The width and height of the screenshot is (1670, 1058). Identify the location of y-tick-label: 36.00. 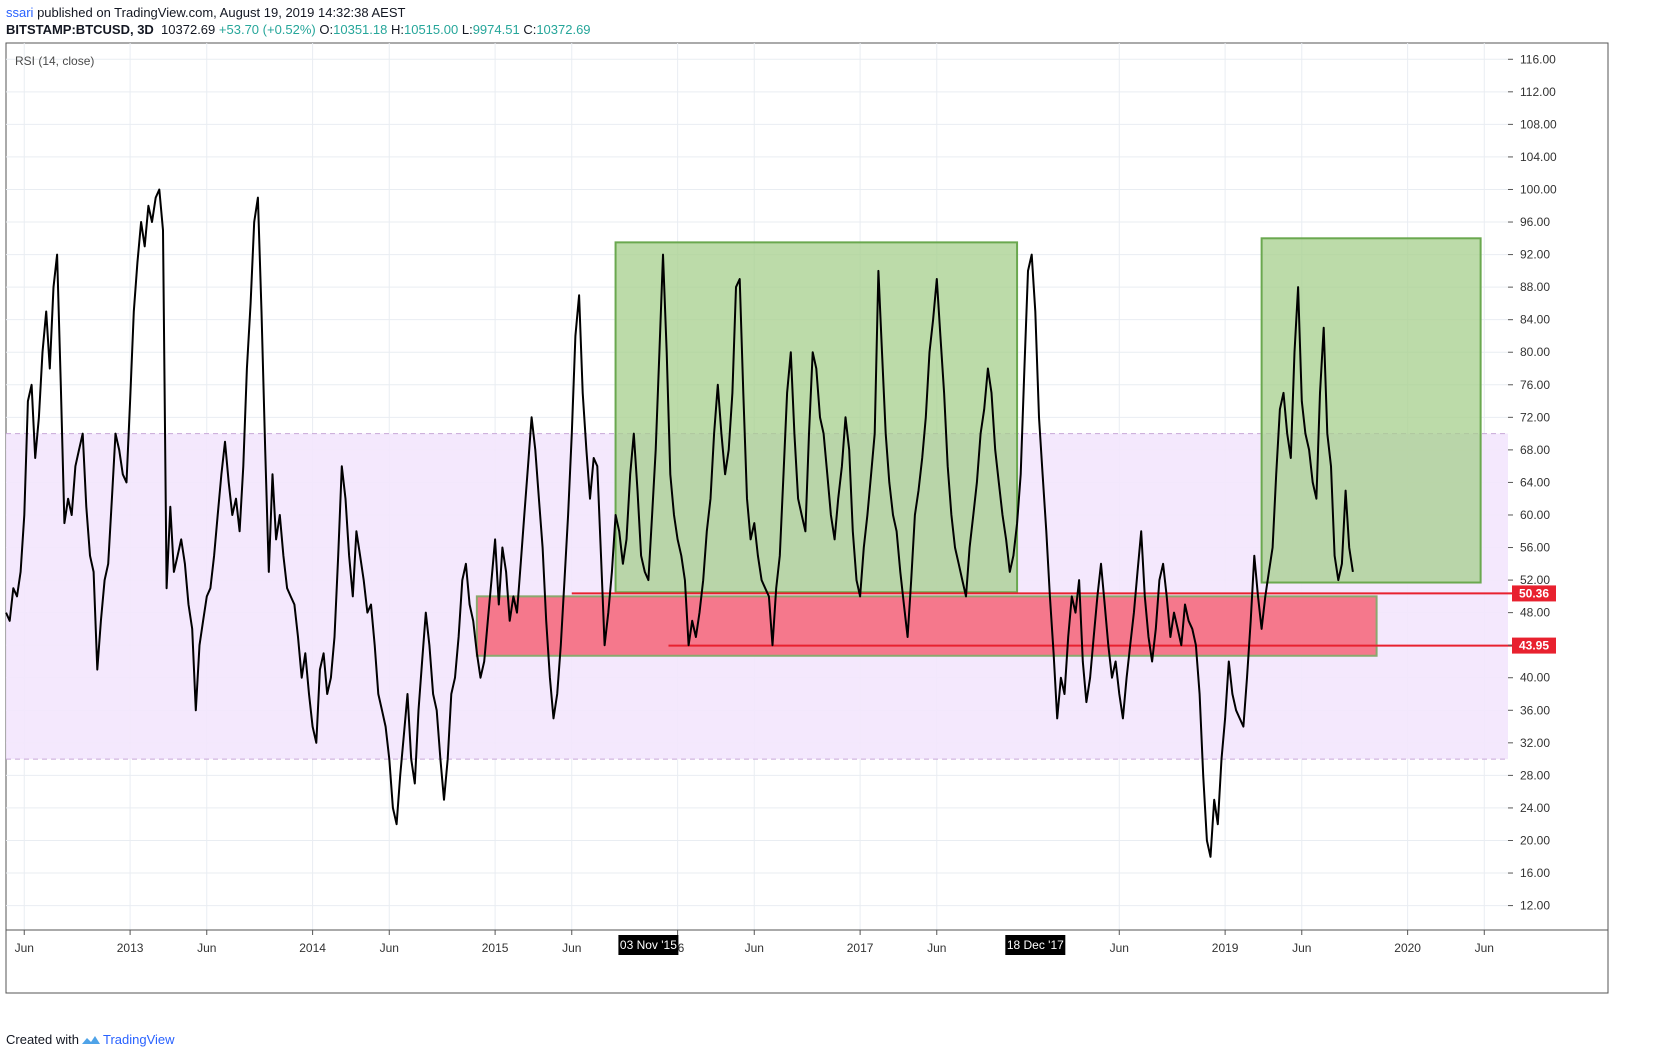
(1535, 710).